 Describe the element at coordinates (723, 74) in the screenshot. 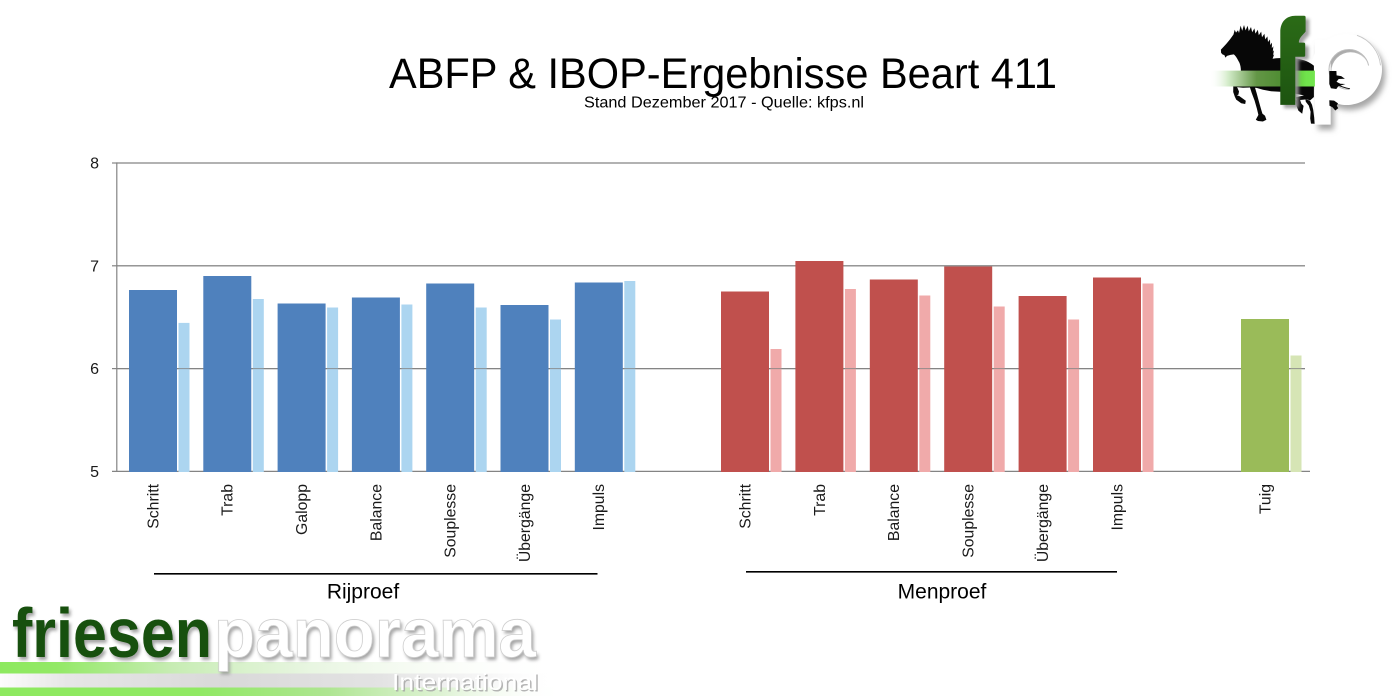

I see `svg-text:ABFP & IBOP-Ergebnisse Beart 4: ABFP & IBOP-Ergebnisse Beart 411` at that location.